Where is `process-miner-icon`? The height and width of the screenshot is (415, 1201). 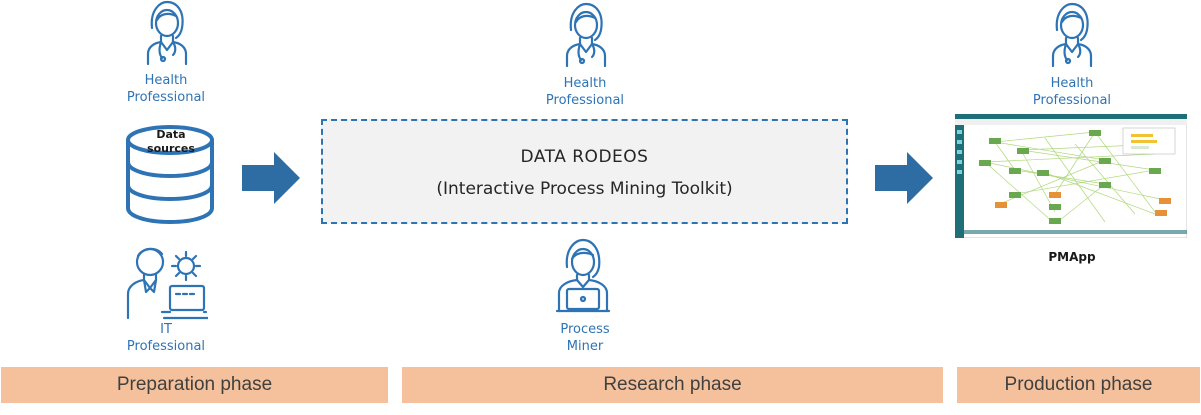
process-miner-icon is located at coordinates (583, 275).